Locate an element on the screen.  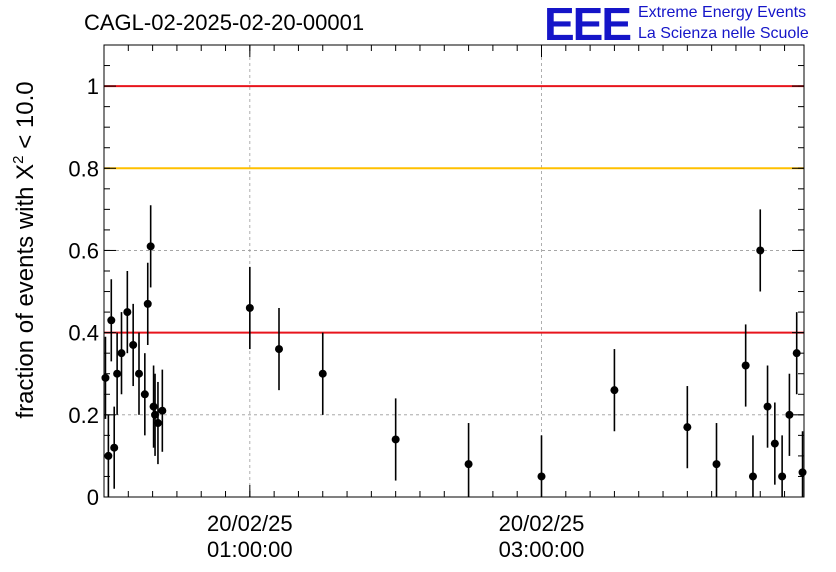
x-tick-label-date-0: 20/02/25 is located at coordinates (250, 523).